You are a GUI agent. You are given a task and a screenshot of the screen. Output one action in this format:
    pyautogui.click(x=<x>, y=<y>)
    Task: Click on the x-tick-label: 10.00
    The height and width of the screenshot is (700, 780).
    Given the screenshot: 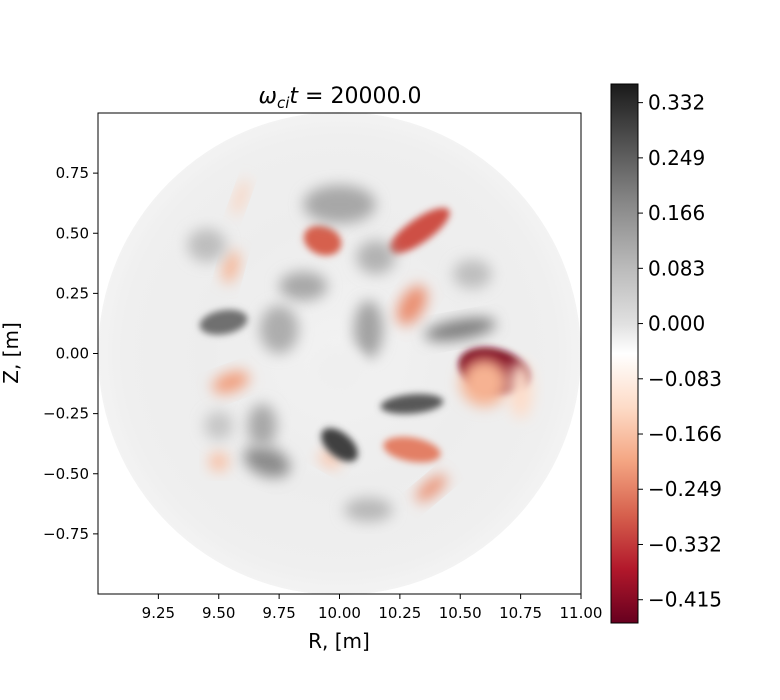 What is the action you would take?
    pyautogui.click(x=339, y=613)
    